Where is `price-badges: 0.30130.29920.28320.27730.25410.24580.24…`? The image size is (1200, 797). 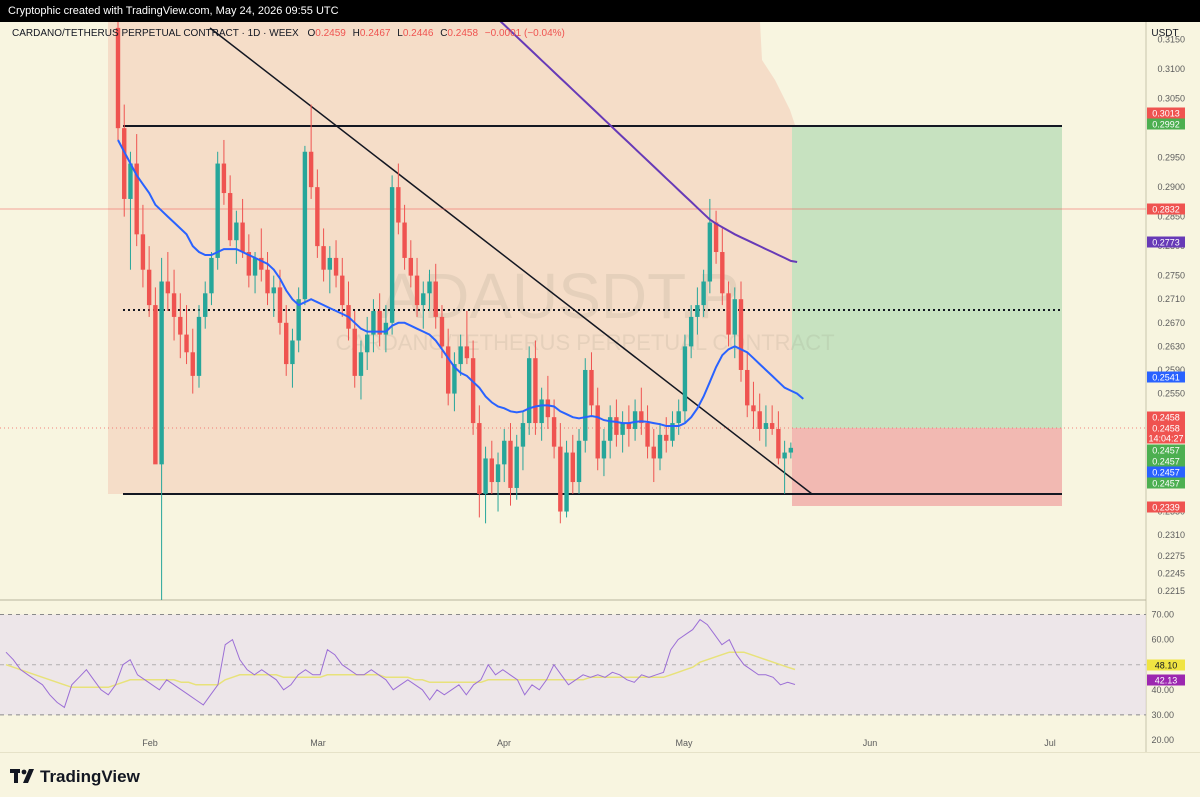
price-badges: 0.30130.29920.28320.27730.25410.24580.24… is located at coordinates (1166, 396).